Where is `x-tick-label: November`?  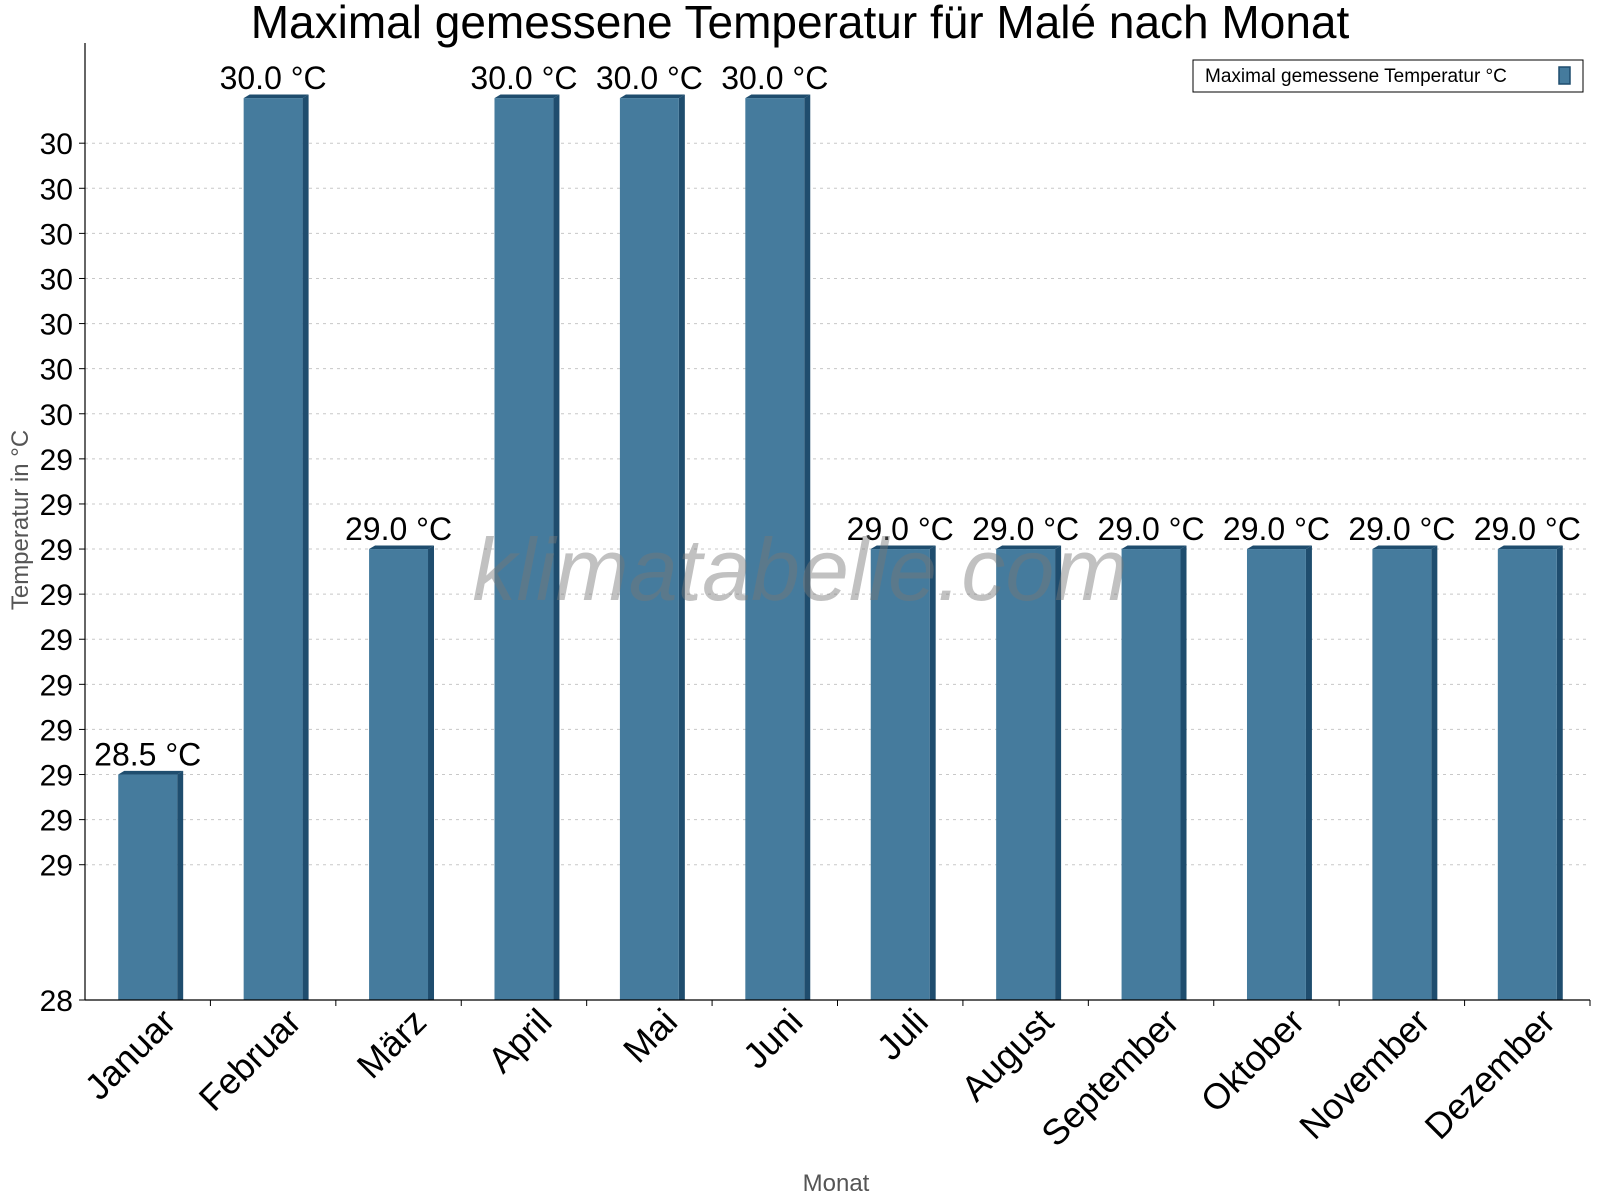 x-tick-label: November is located at coordinates (1364, 1074).